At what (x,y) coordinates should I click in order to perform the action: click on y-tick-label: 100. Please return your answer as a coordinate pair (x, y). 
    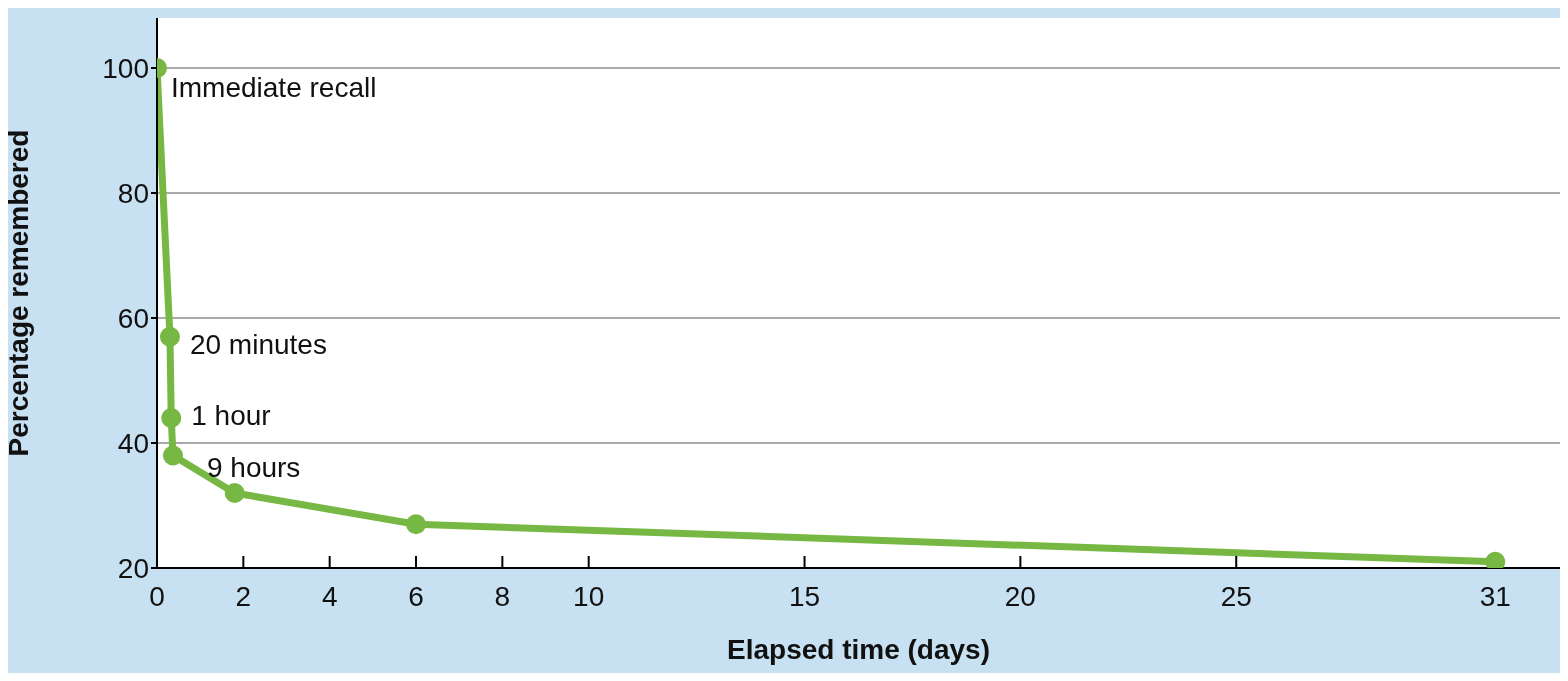
    Looking at the image, I should click on (125, 68).